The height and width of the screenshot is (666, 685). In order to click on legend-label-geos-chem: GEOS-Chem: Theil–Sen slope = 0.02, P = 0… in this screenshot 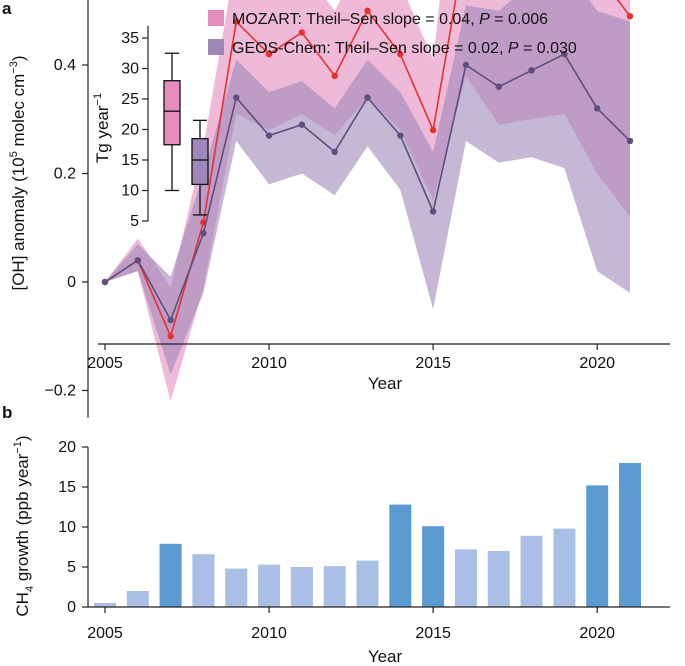, I will do `click(404, 48)`.